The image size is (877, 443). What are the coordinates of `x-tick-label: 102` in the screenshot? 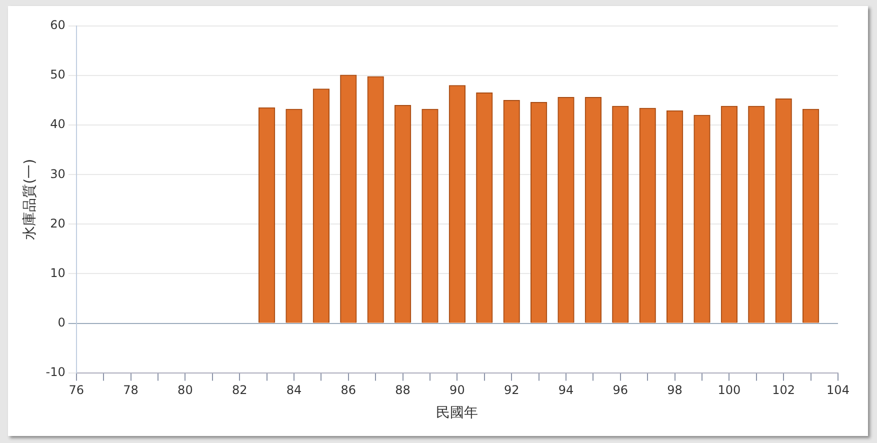 It's located at (784, 390).